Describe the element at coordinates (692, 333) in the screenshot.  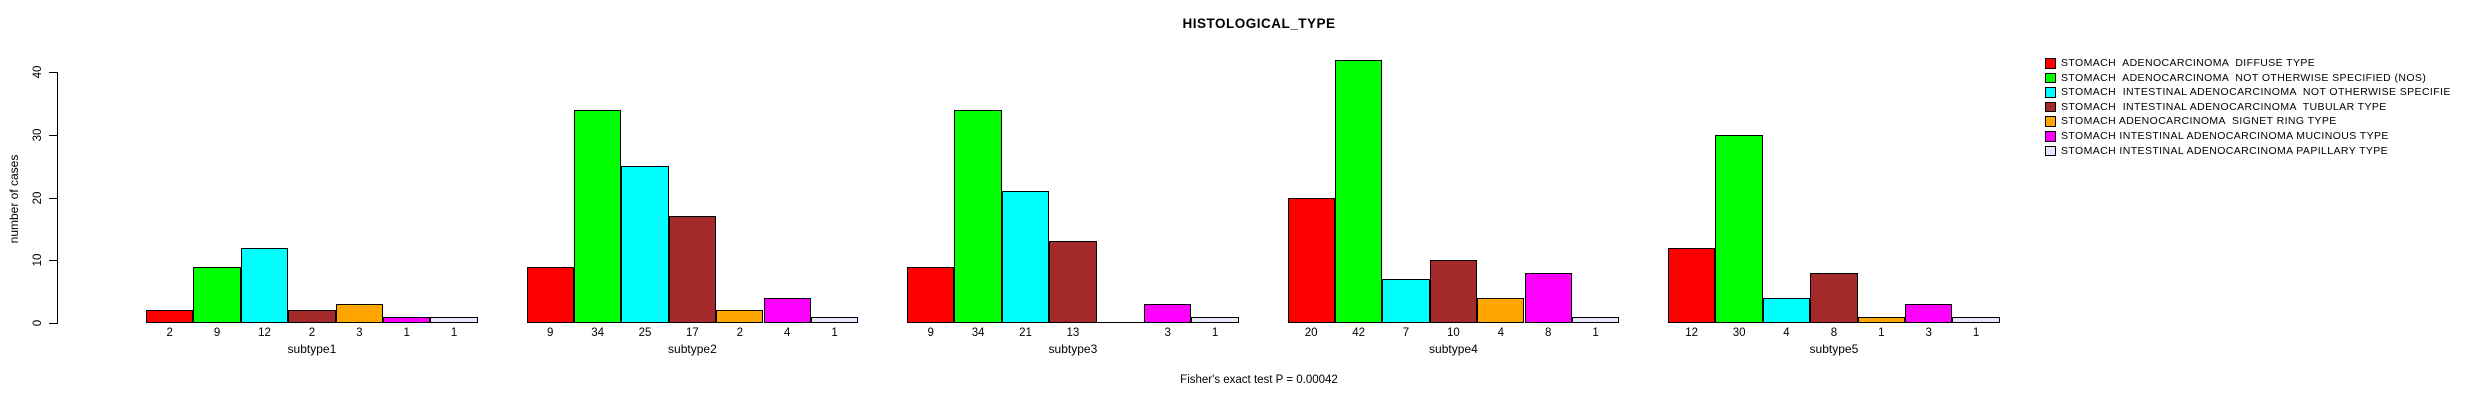
I see `bar-value-label: 17` at that location.